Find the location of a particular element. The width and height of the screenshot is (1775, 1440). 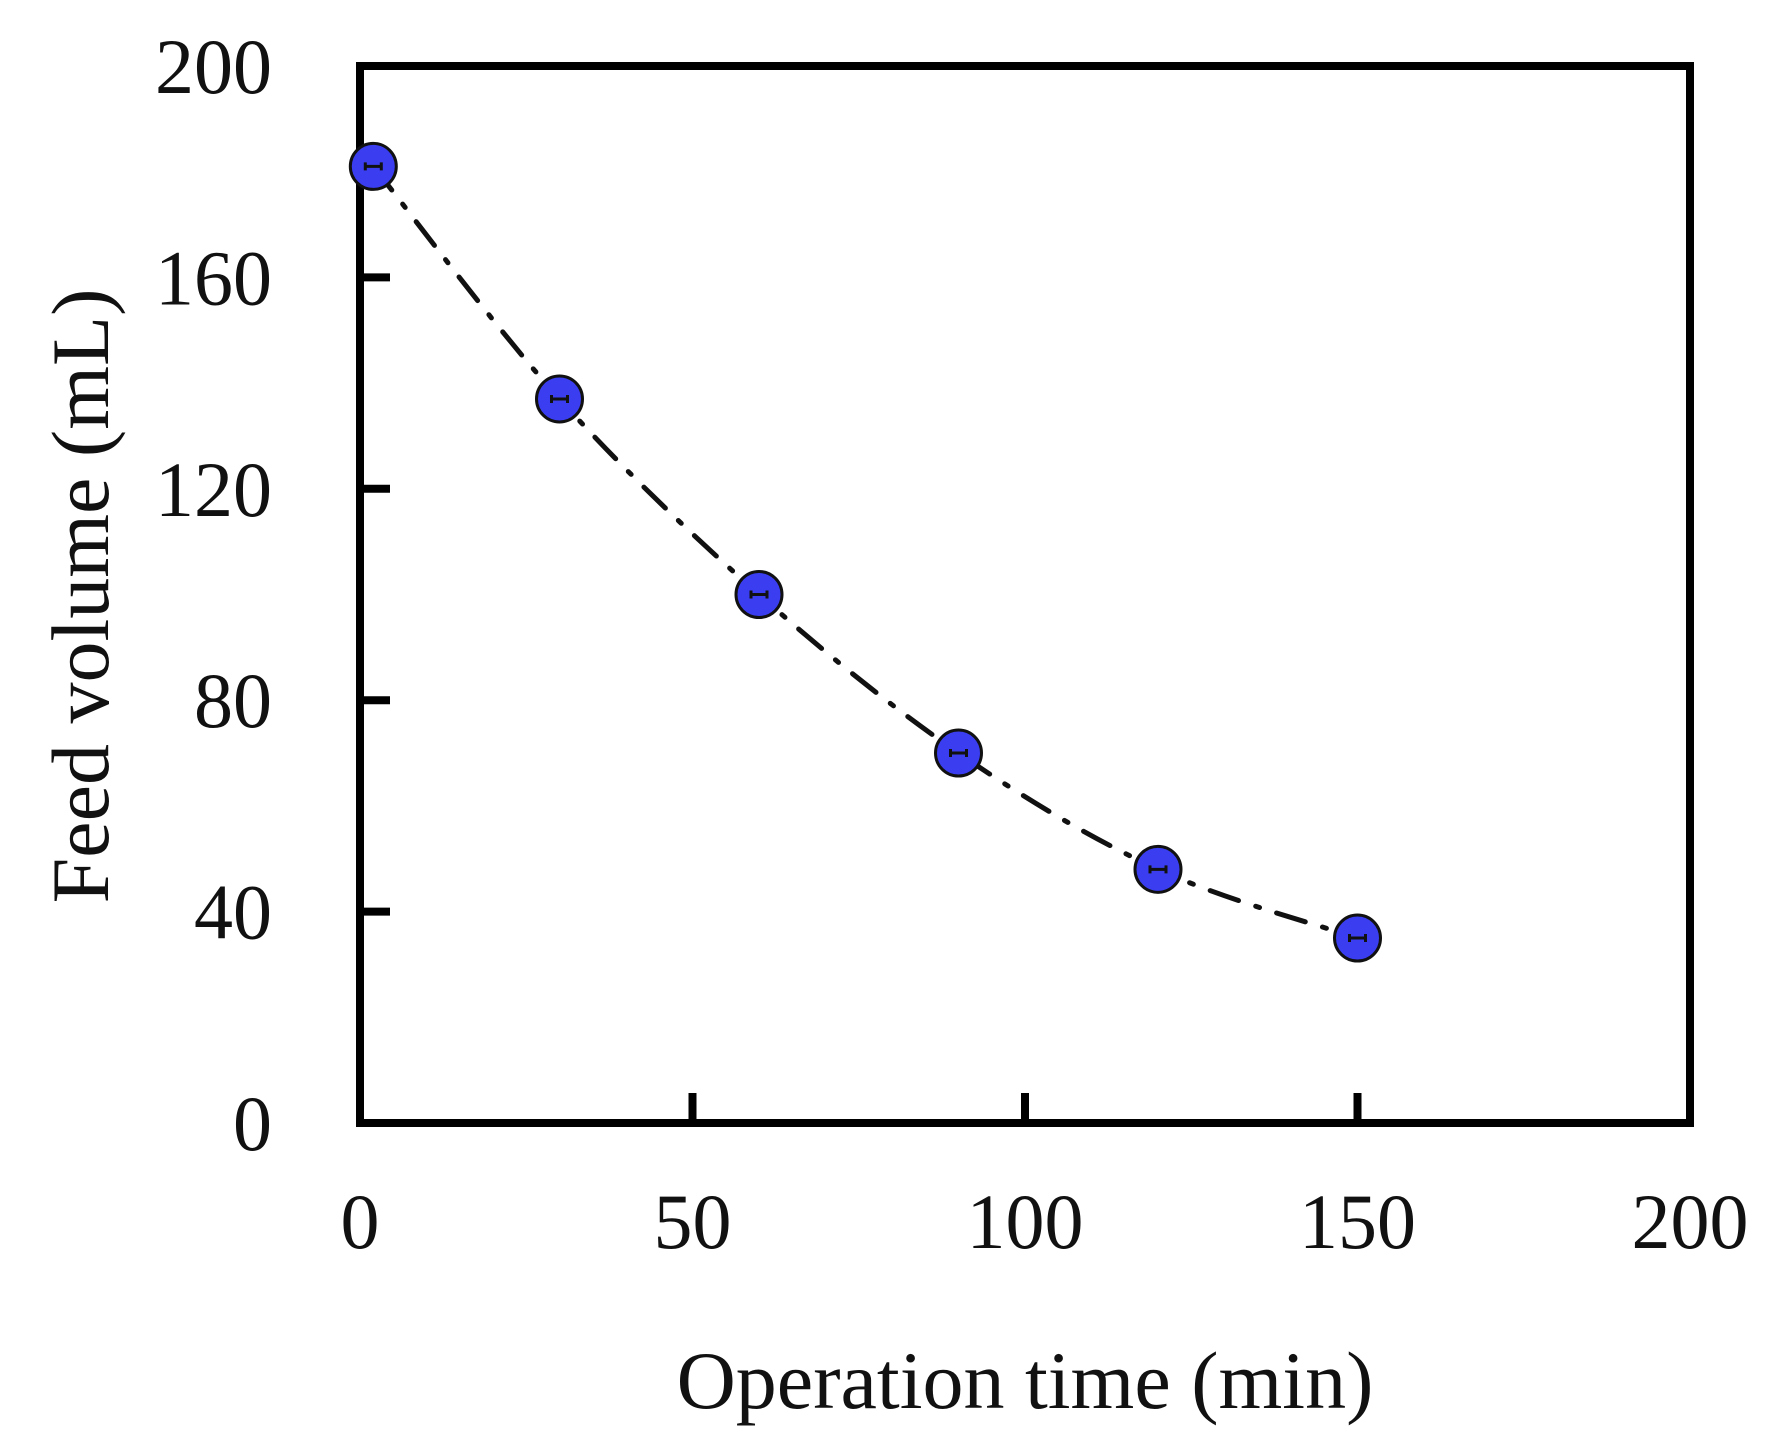

y-tick-label: 200 is located at coordinates (213, 66).